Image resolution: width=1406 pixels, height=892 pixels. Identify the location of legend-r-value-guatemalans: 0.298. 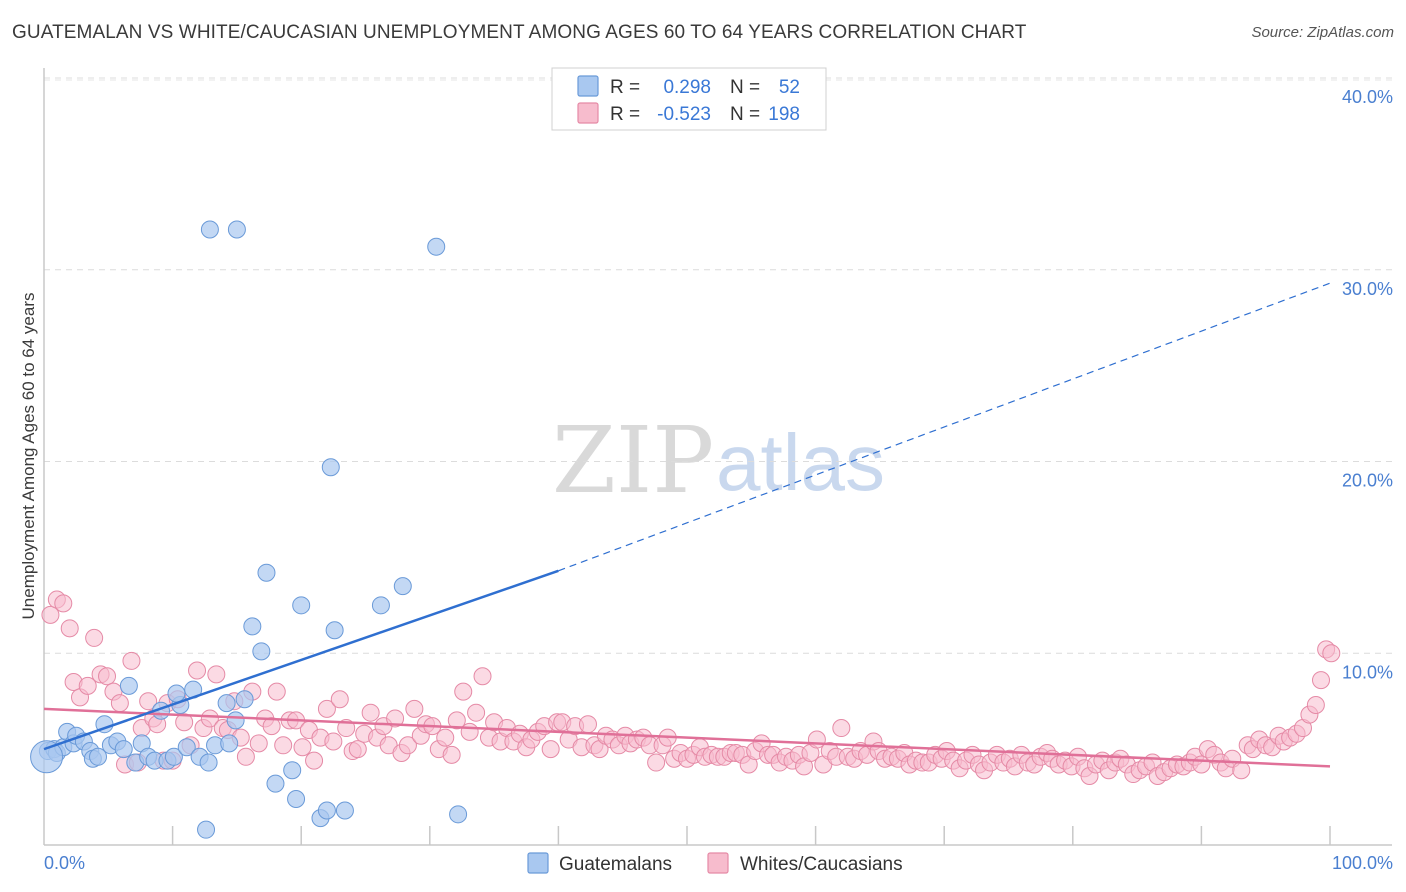
(687, 87).